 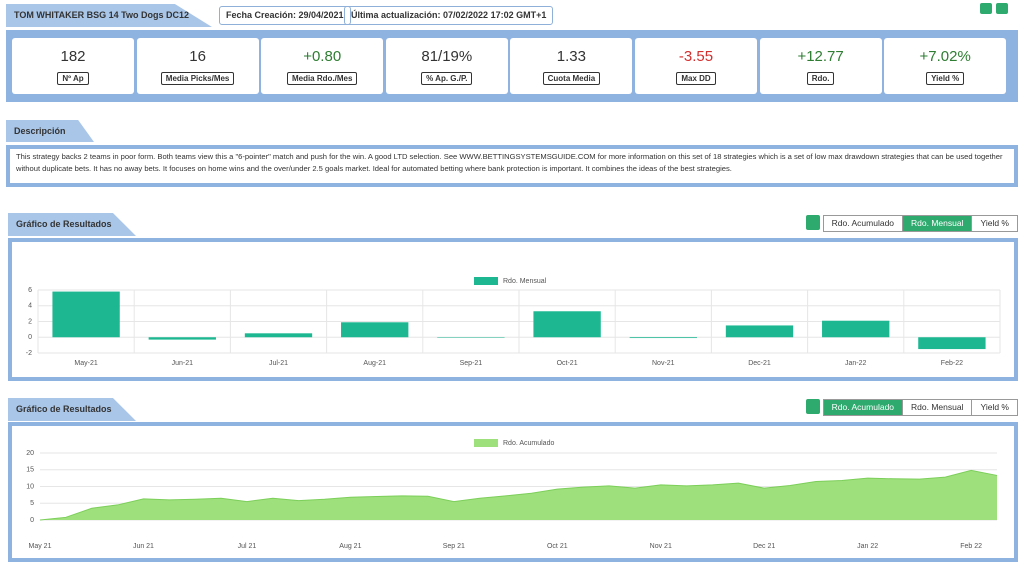 I want to click on stat-value: +7.02%, so click(x=945, y=56).